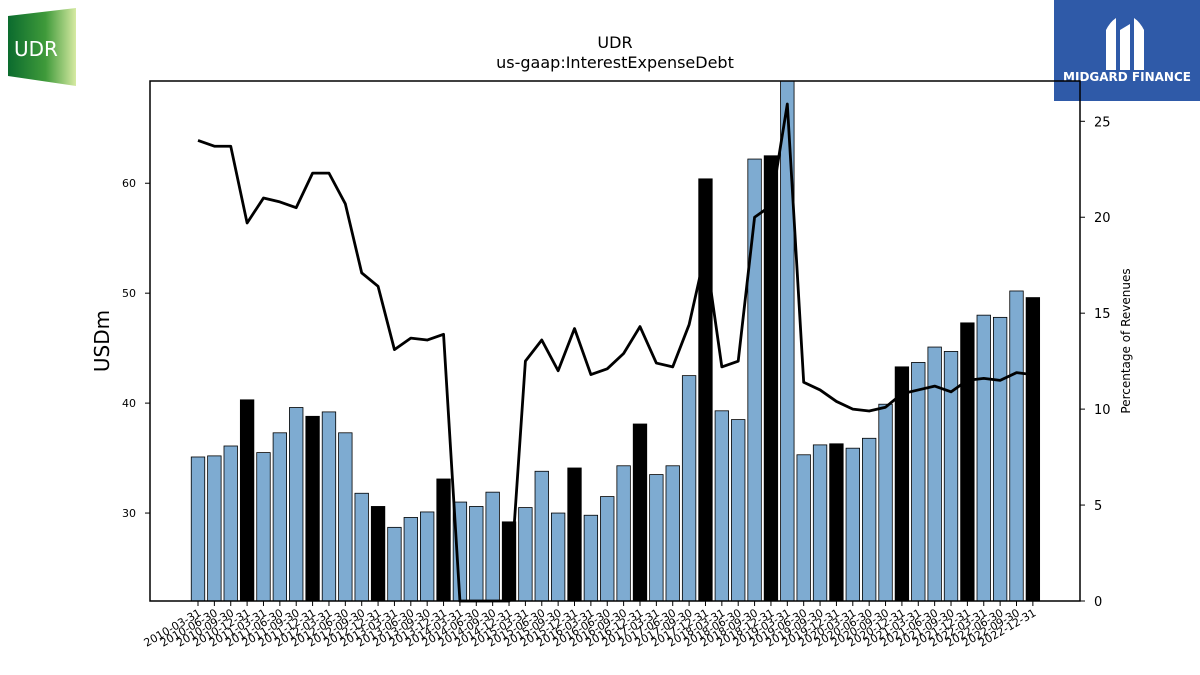  I want to click on y2-axis-label: Percentage of Revenues, so click(1126, 340).